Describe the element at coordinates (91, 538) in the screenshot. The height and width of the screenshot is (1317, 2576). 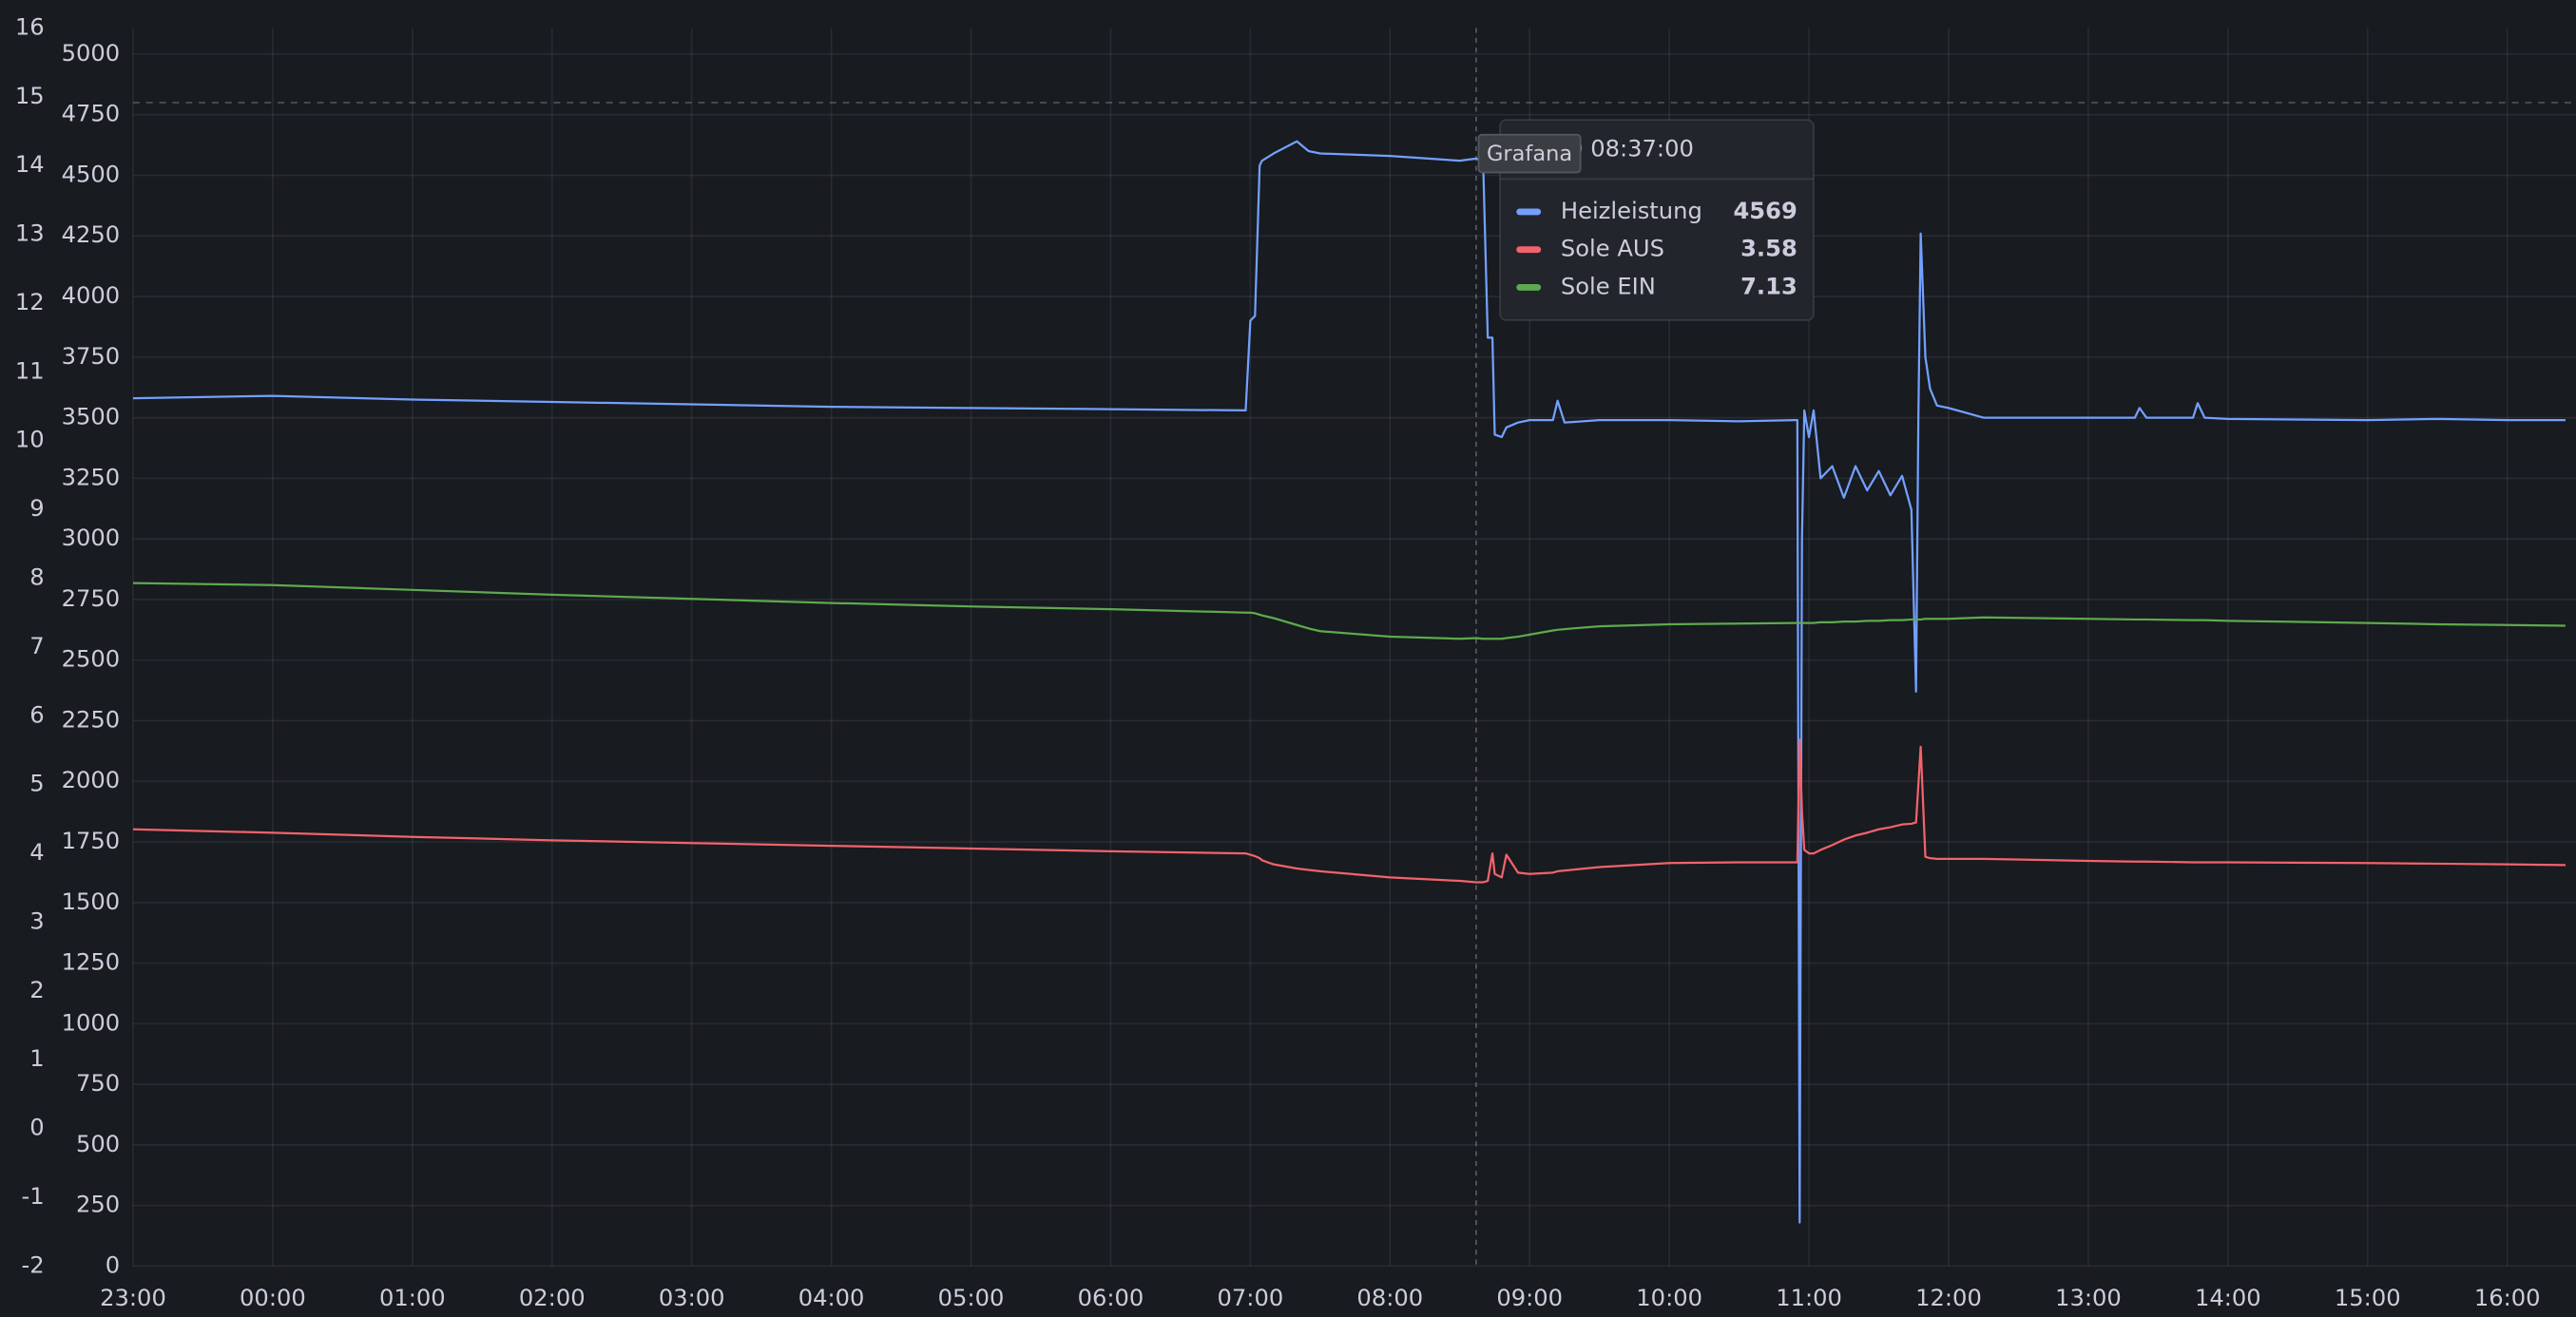
I see `y2-tick-label: 3000` at that location.